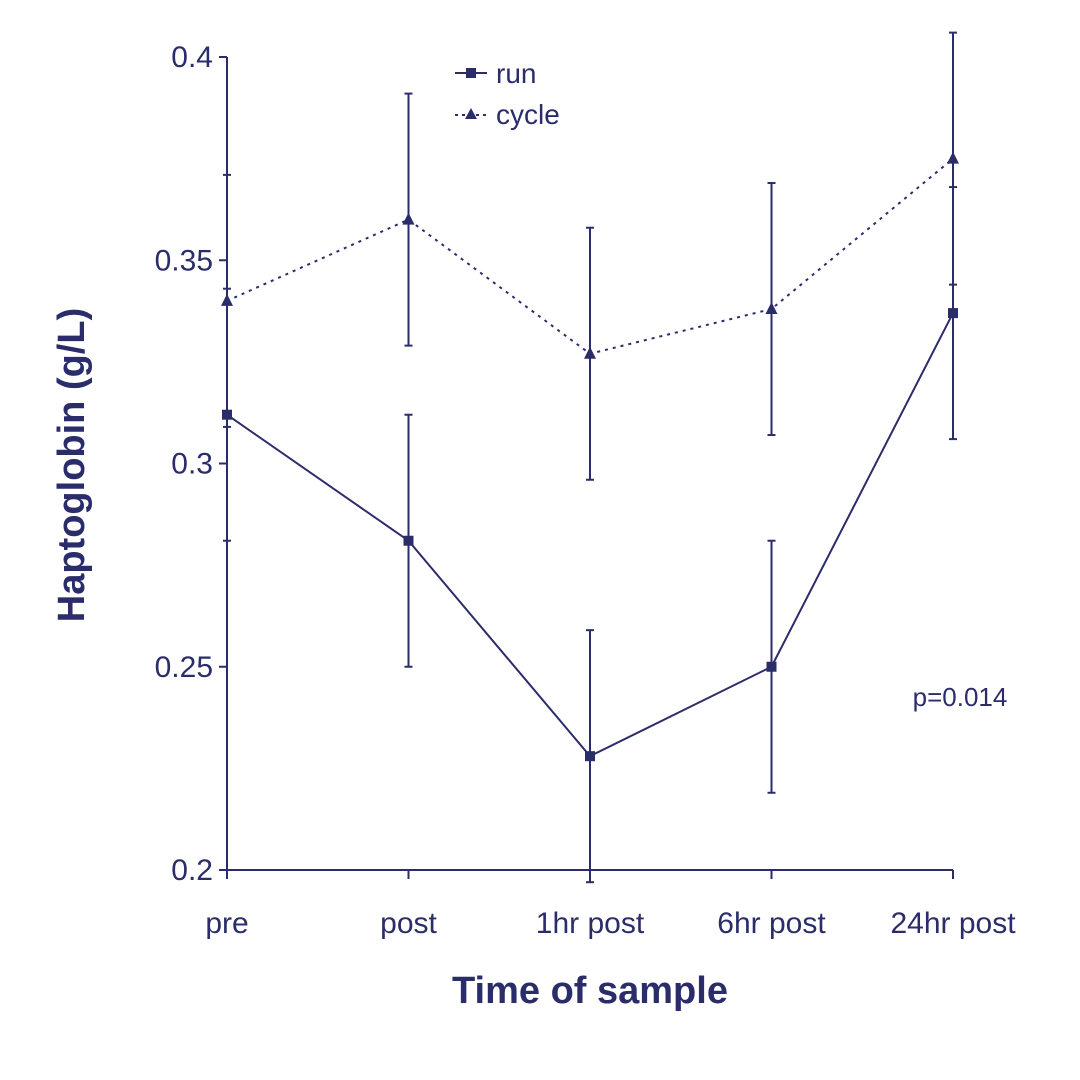  What do you see at coordinates (590, 923) in the screenshot?
I see `x-tick-label: 1hr post` at bounding box center [590, 923].